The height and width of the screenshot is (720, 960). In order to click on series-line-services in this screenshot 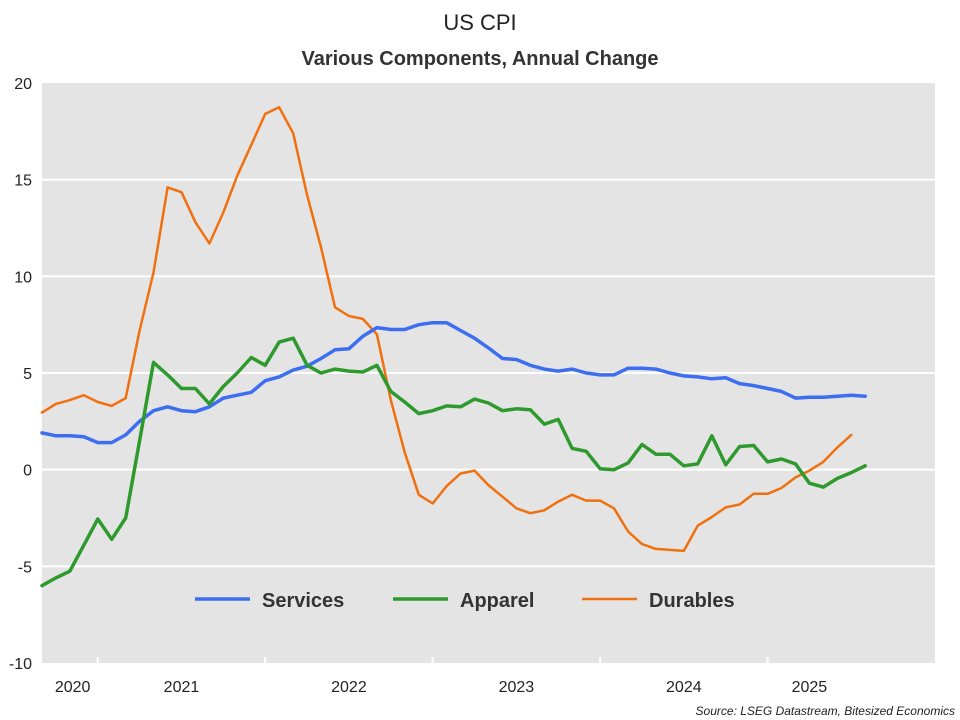, I will do `click(453, 382)`.